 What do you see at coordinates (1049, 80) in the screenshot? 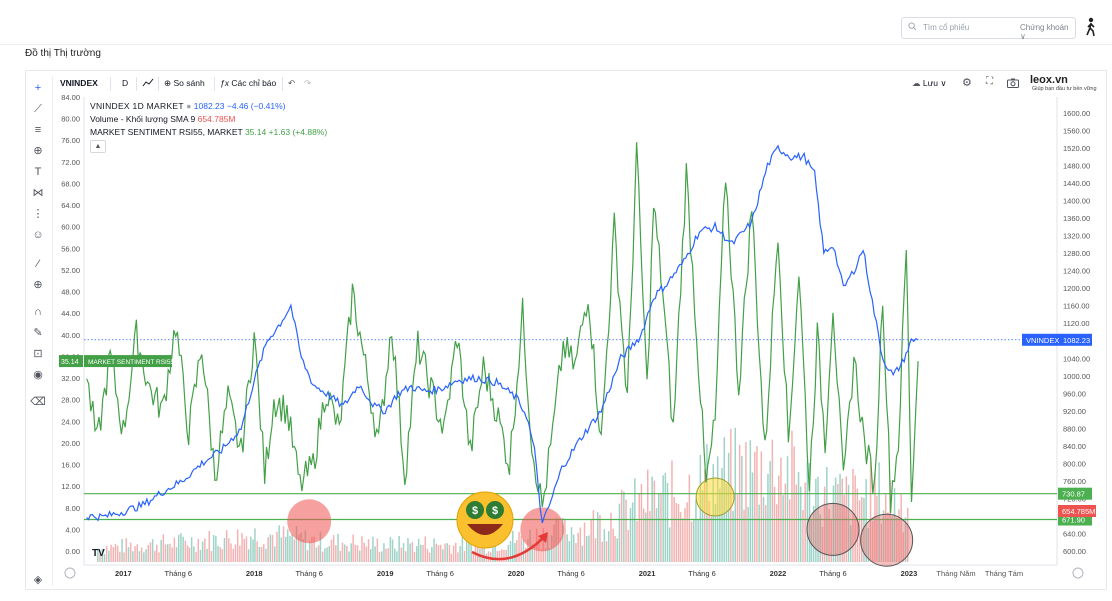
I see `brand-logo: leox.vn` at bounding box center [1049, 80].